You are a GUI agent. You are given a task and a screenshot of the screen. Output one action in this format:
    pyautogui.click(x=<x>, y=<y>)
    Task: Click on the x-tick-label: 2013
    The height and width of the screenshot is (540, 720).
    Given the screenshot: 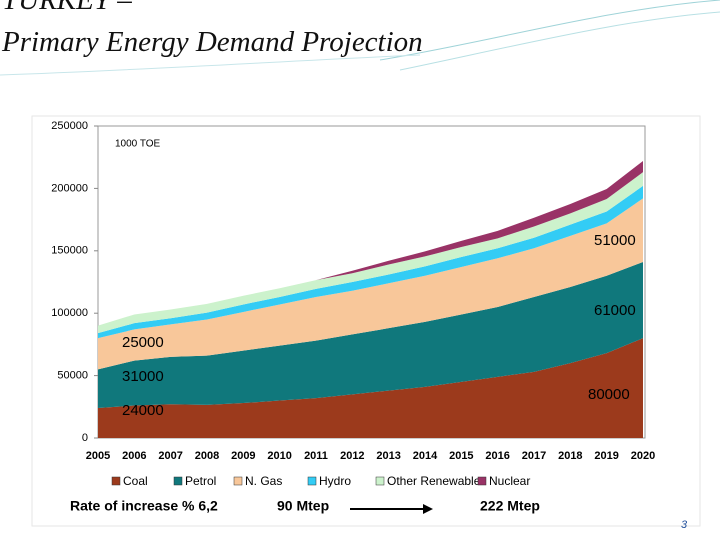 What is the action you would take?
    pyautogui.click(x=388, y=456)
    